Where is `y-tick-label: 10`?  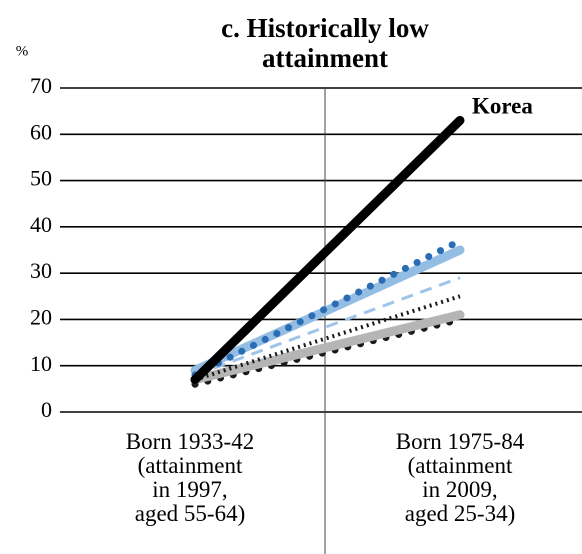 y-tick-label: 10 is located at coordinates (41, 363).